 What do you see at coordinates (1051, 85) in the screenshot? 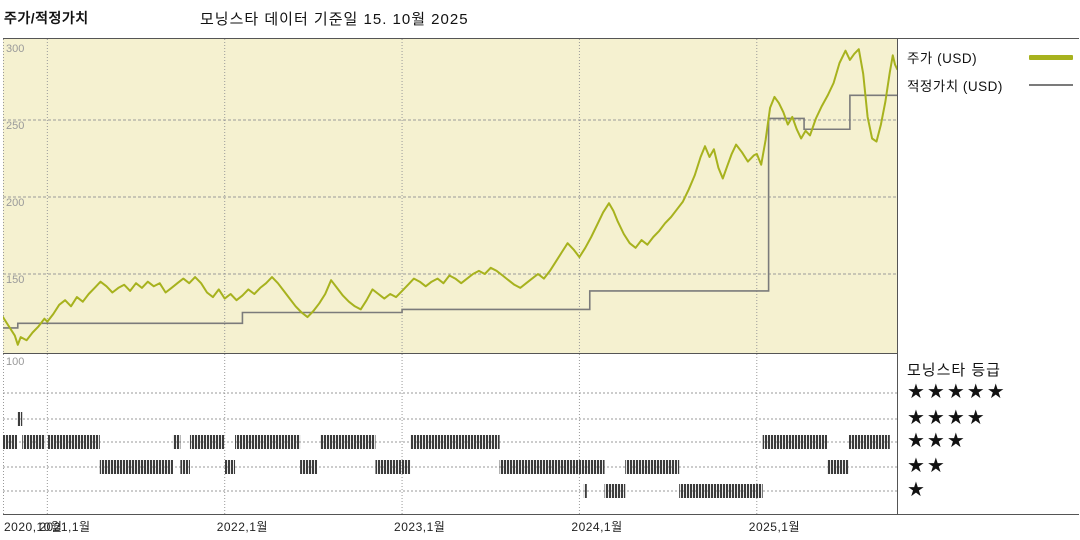
I see `fair-value-line-swatch` at bounding box center [1051, 85].